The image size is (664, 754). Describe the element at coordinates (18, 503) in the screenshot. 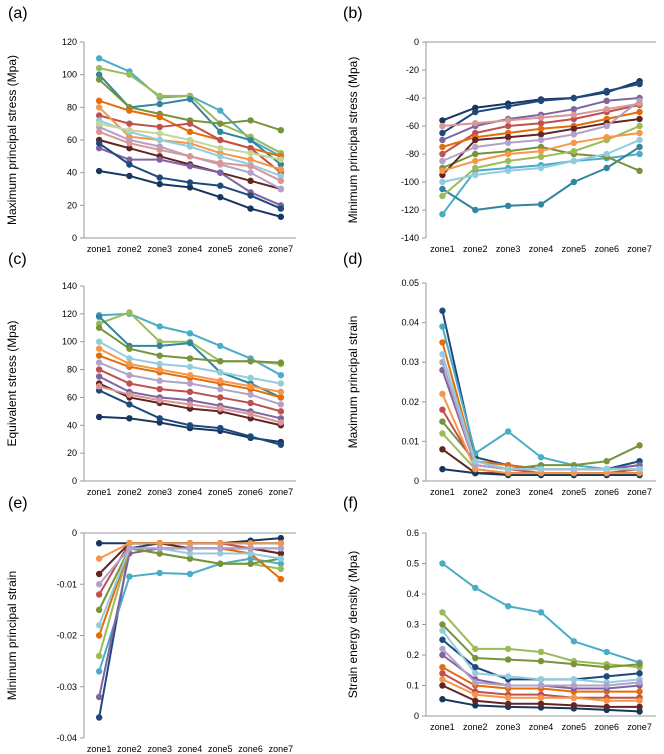

I see `panel-label: (e)` at that location.